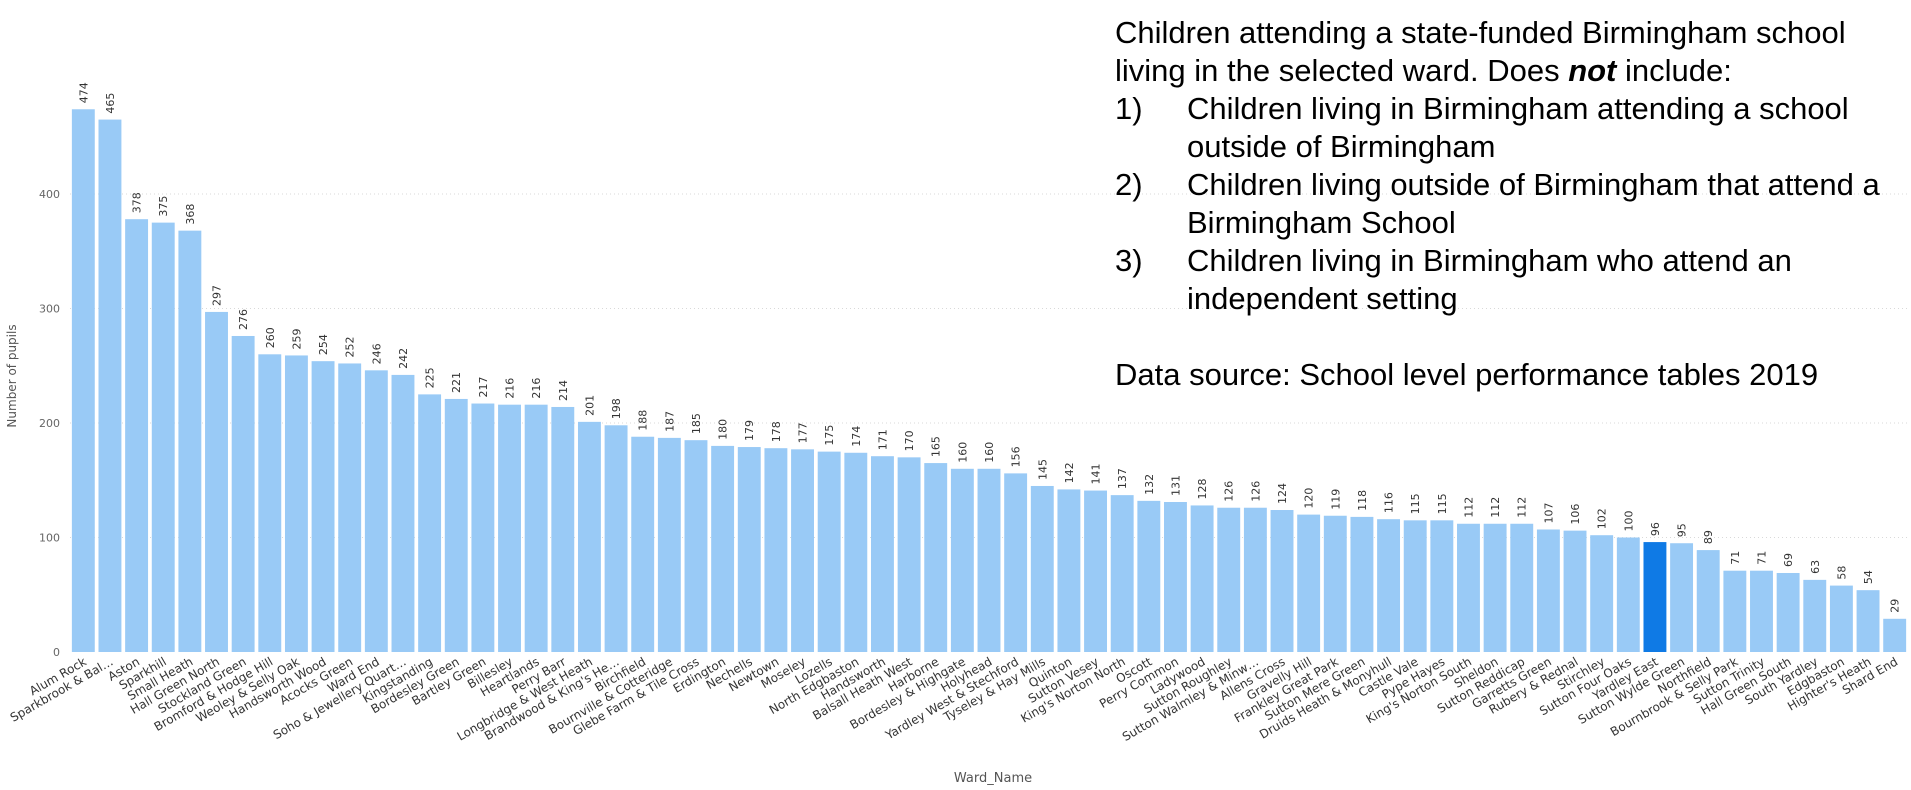  What do you see at coordinates (1149, 484) in the screenshot?
I see `bar-value-label: 132` at bounding box center [1149, 484].